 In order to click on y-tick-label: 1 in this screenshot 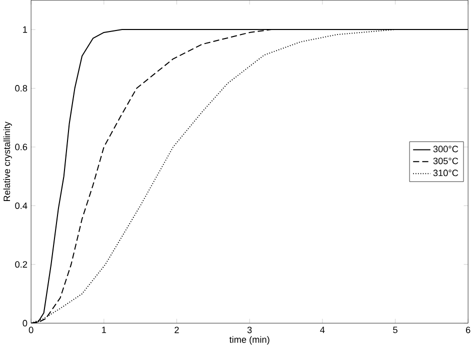, I will do `click(25, 29)`.